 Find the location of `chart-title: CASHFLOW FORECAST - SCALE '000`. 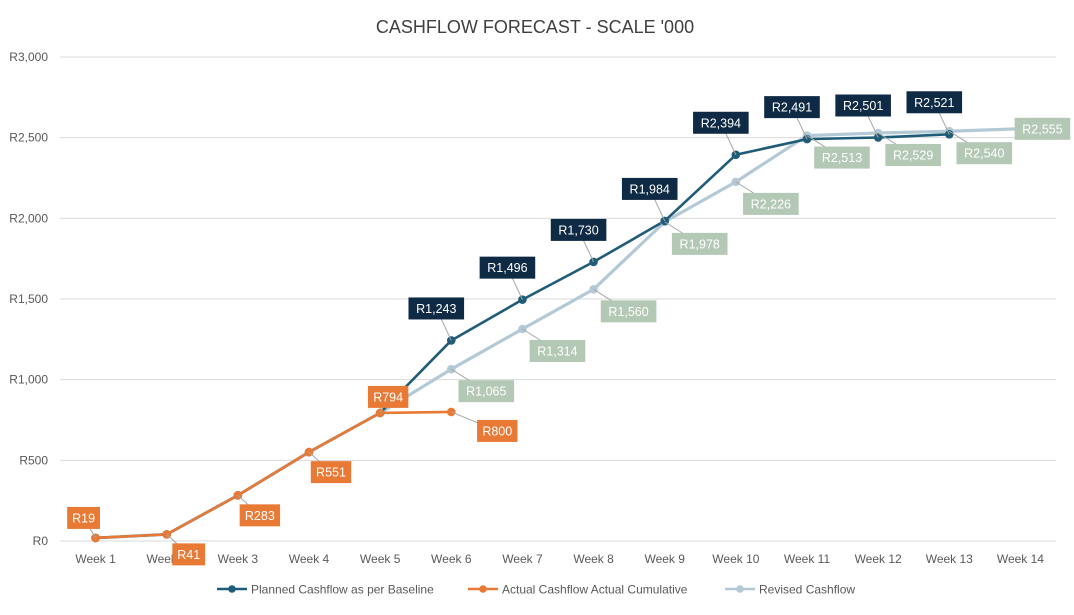

chart-title: CASHFLOW FORECAST - SCALE '000 is located at coordinates (535, 27).